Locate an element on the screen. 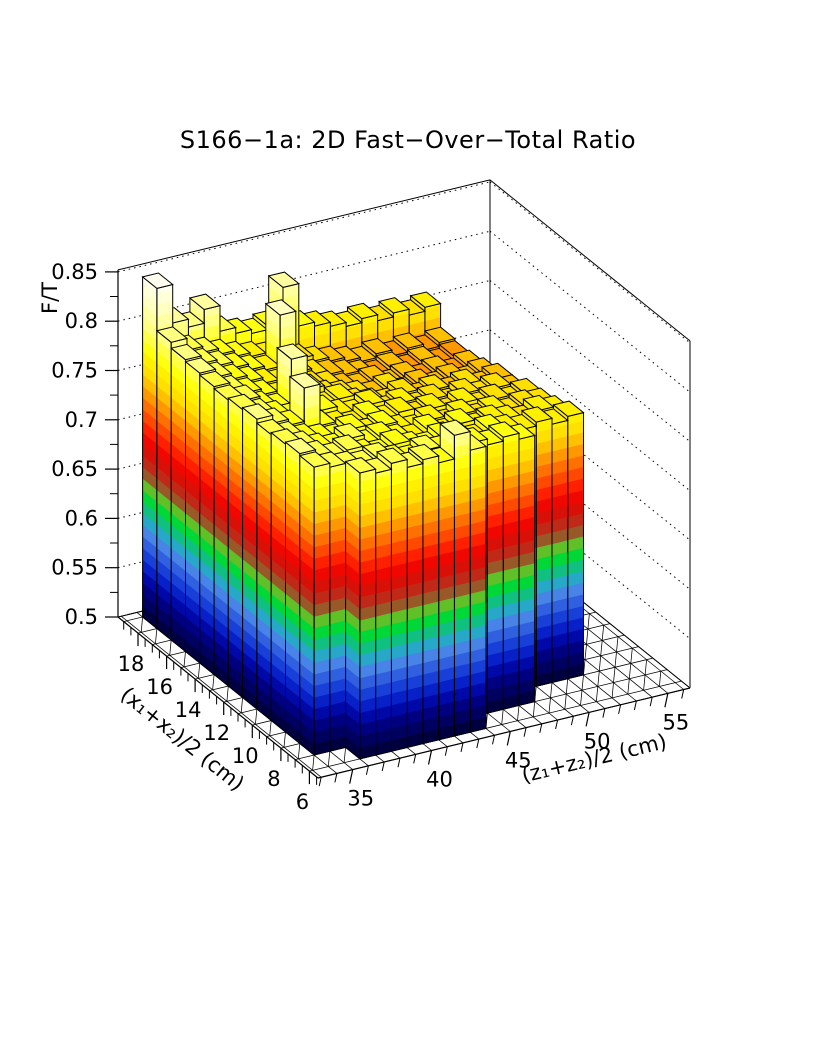 This screenshot has width=816, height=1056. value-tick-label: 0.55 is located at coordinates (74, 568).